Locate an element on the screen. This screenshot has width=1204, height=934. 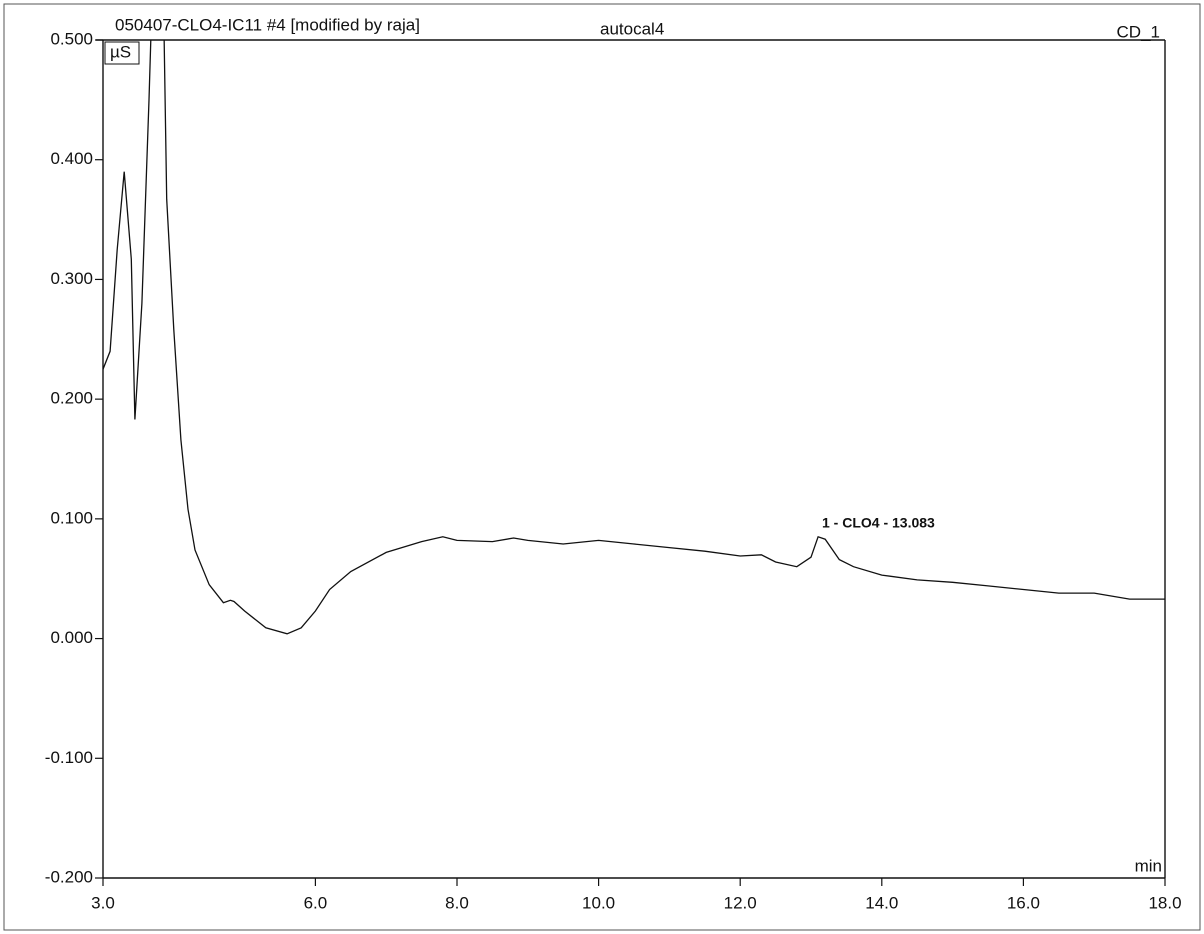
y-tick-label: 0.200 is located at coordinates (71, 398).